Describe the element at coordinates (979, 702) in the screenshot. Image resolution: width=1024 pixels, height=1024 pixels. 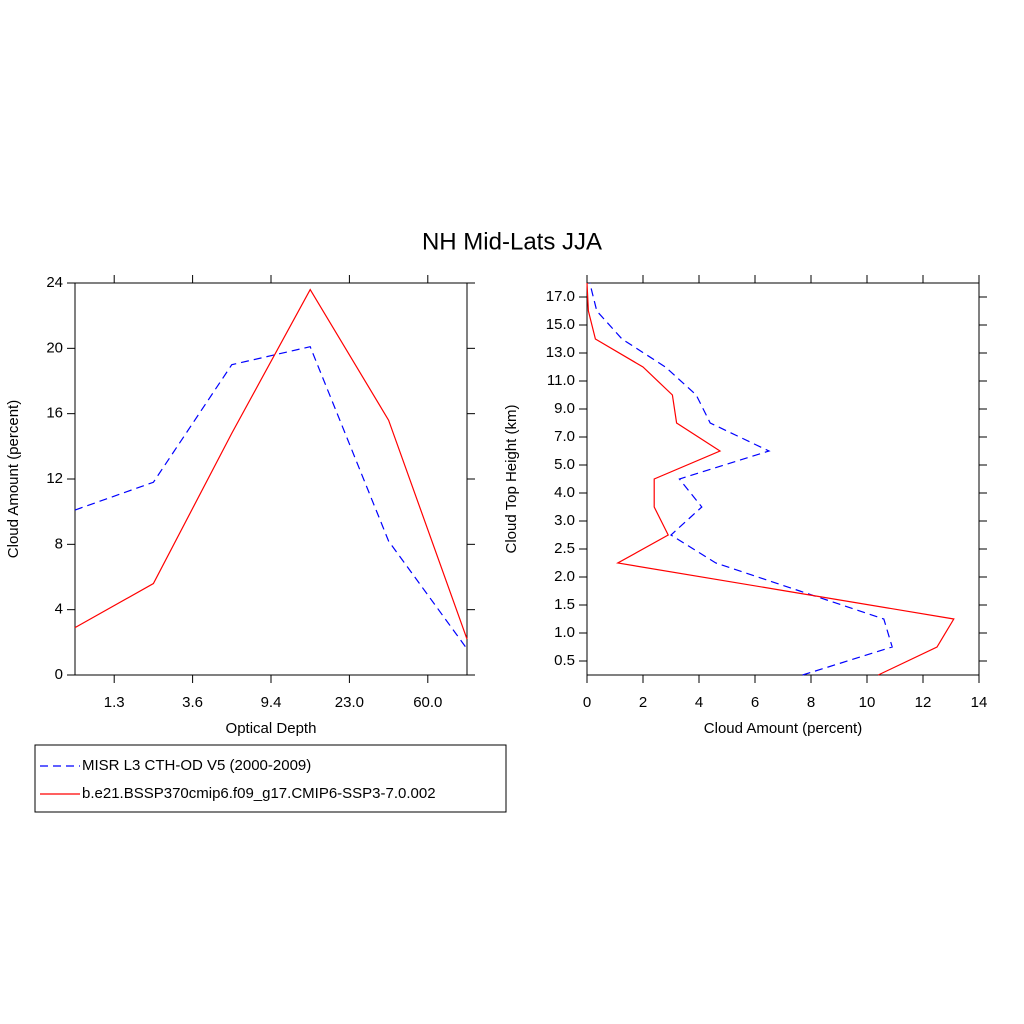
I see `x-tick-label: 14` at that location.